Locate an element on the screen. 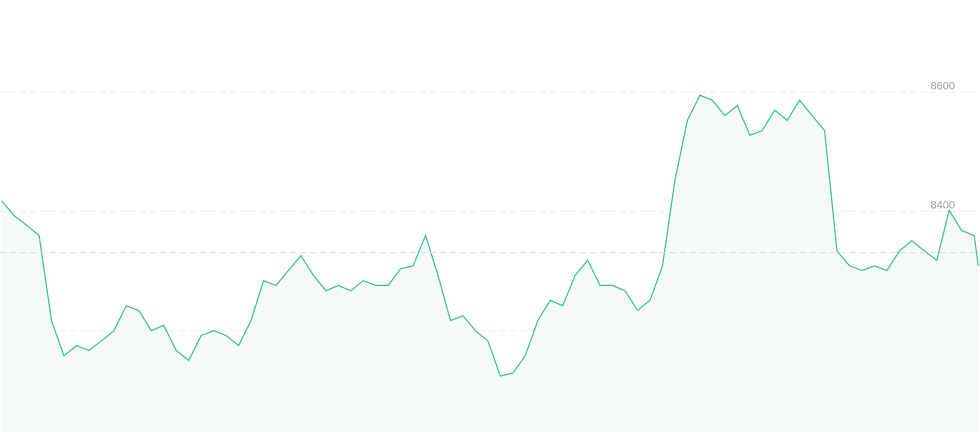 This screenshot has height=432, width=980. y-tick-label: 8400 is located at coordinates (943, 205).